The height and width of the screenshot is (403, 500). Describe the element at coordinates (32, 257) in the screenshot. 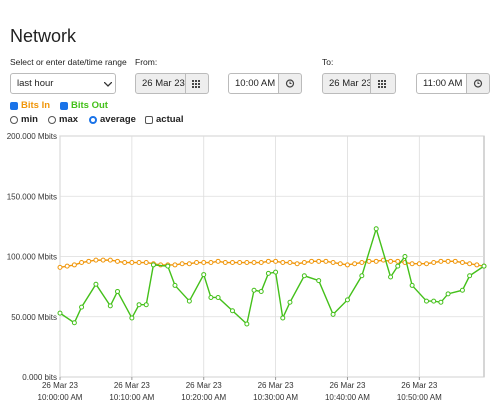

I see `y-tick-label: 100.000 Mbits` at that location.